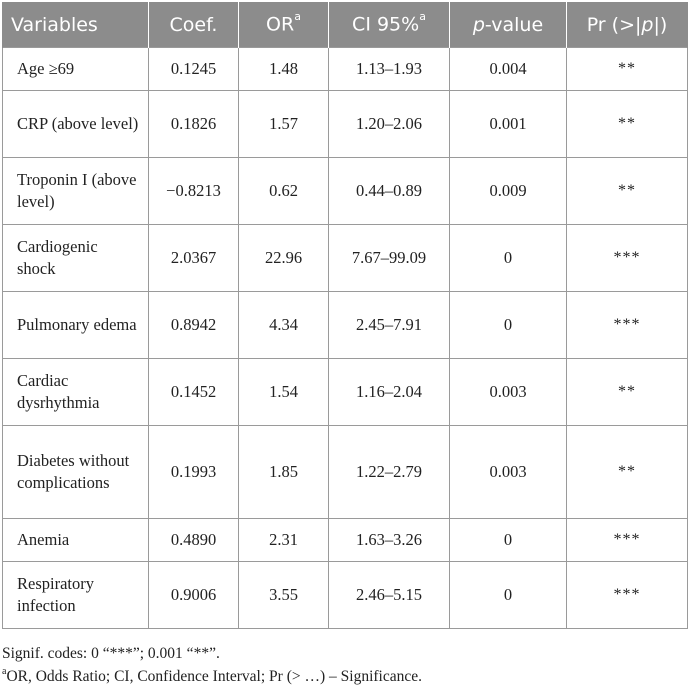 The image size is (689, 688). I want to click on cell-ci: 1.22–2.79, so click(389, 472).